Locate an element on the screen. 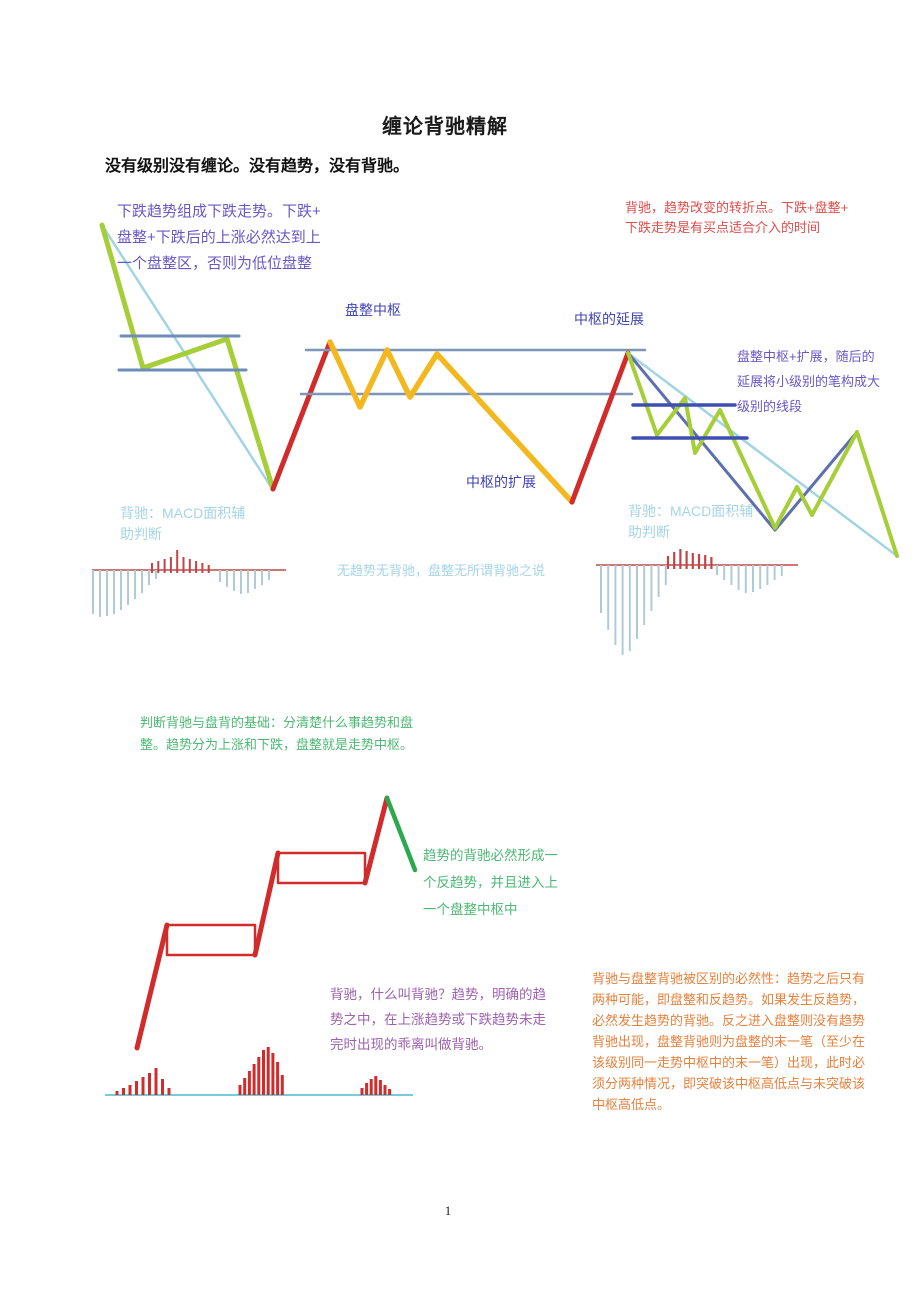  page-subtitle: 没有级别没有缠论。没有趋势，没有背驰。 is located at coordinates (257, 166).